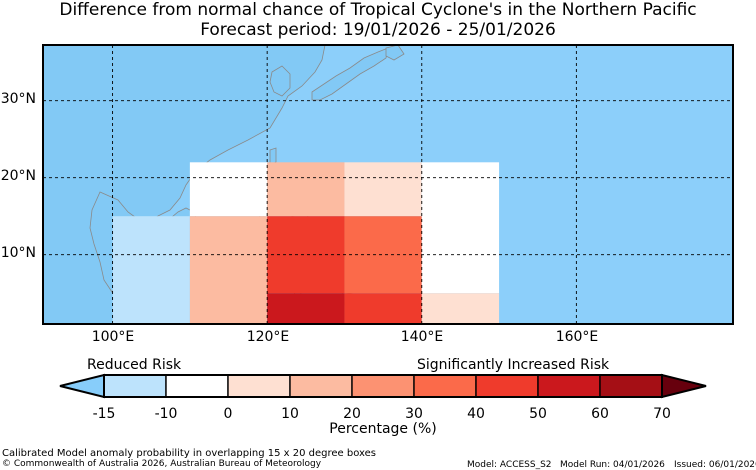  Describe the element at coordinates (113, 337) in the screenshot. I see `lon-label-100e: 100°E` at that location.